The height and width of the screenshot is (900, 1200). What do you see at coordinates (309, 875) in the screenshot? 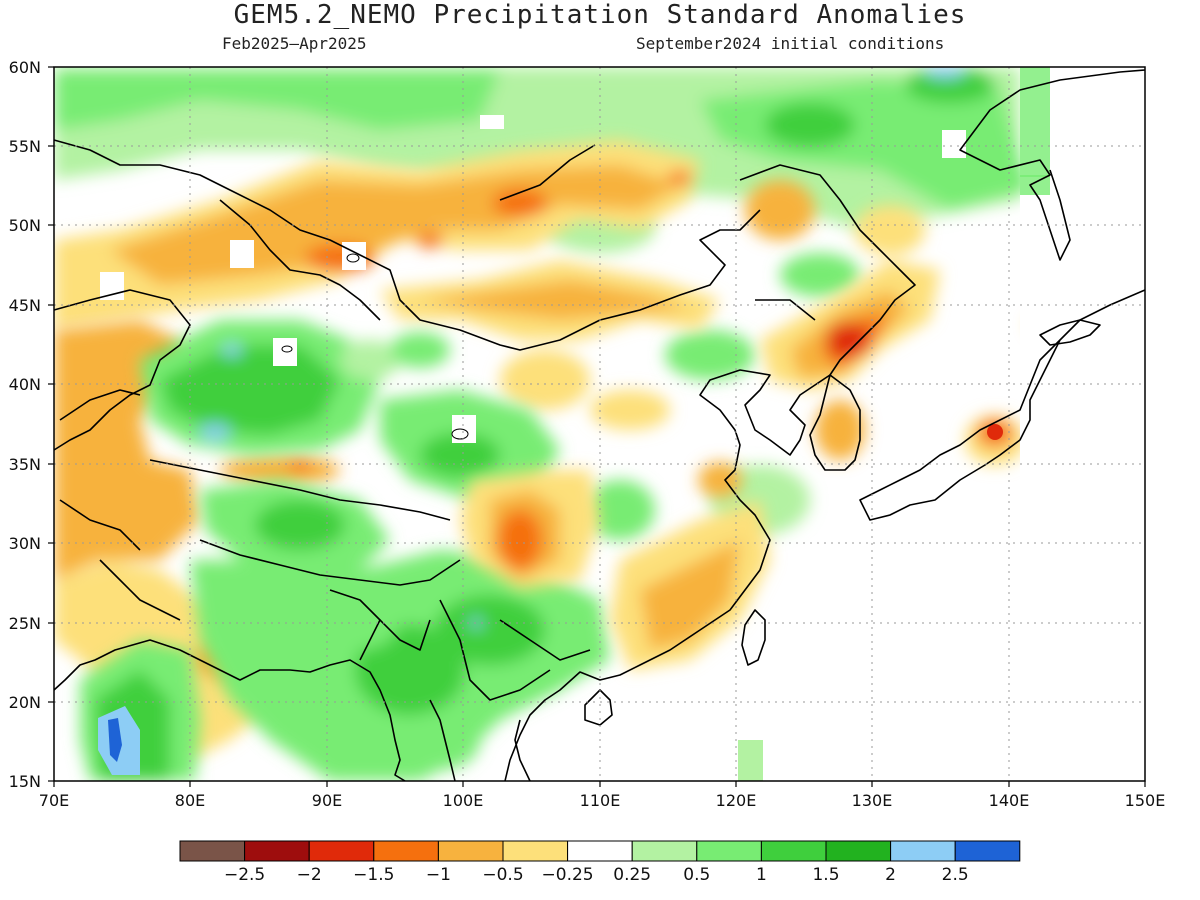
I see `colorbar-label: −2` at bounding box center [309, 875].